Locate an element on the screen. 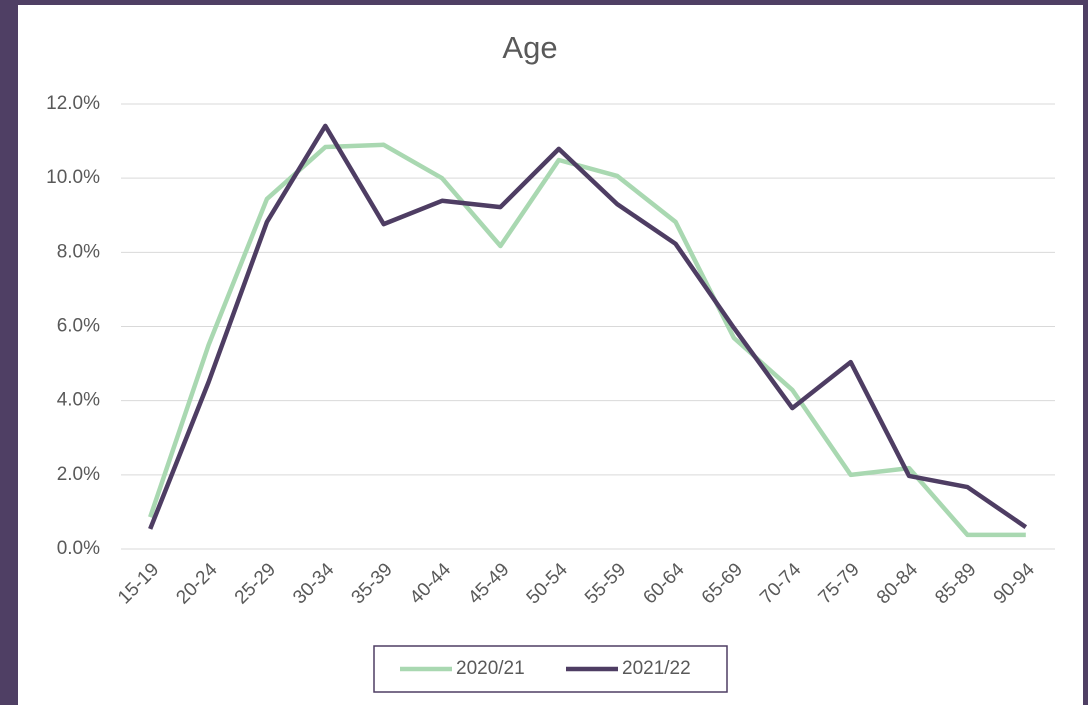 The height and width of the screenshot is (705, 1088). y-tick-label: 2.0% is located at coordinates (78, 474).